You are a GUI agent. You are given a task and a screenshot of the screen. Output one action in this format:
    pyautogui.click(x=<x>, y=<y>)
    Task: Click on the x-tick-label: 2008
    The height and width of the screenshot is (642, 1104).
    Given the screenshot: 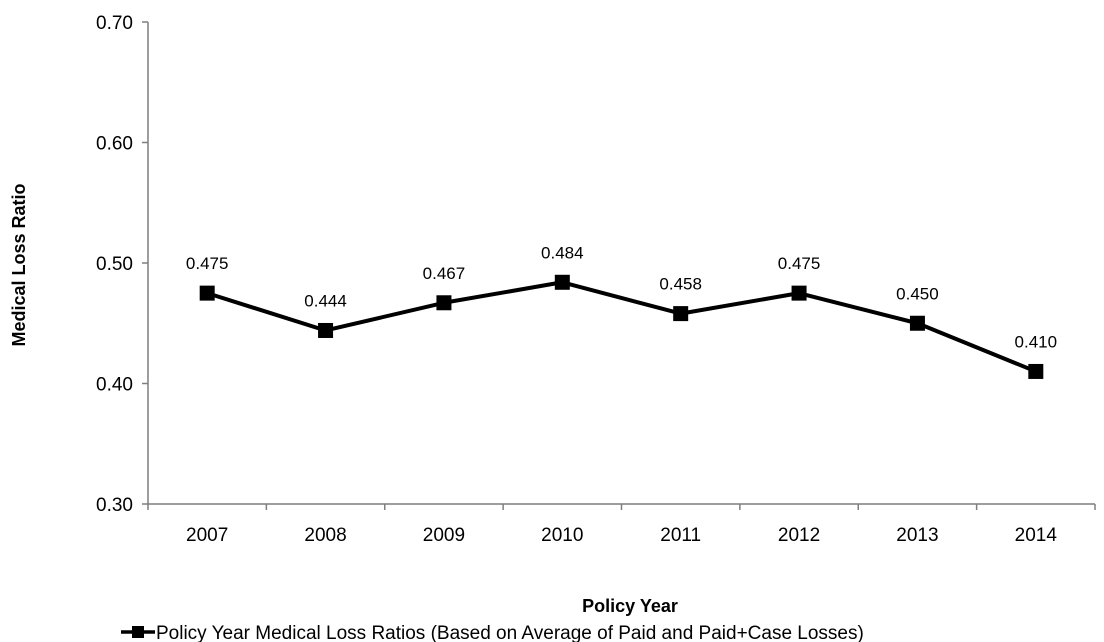 What is the action you would take?
    pyautogui.click(x=325, y=535)
    